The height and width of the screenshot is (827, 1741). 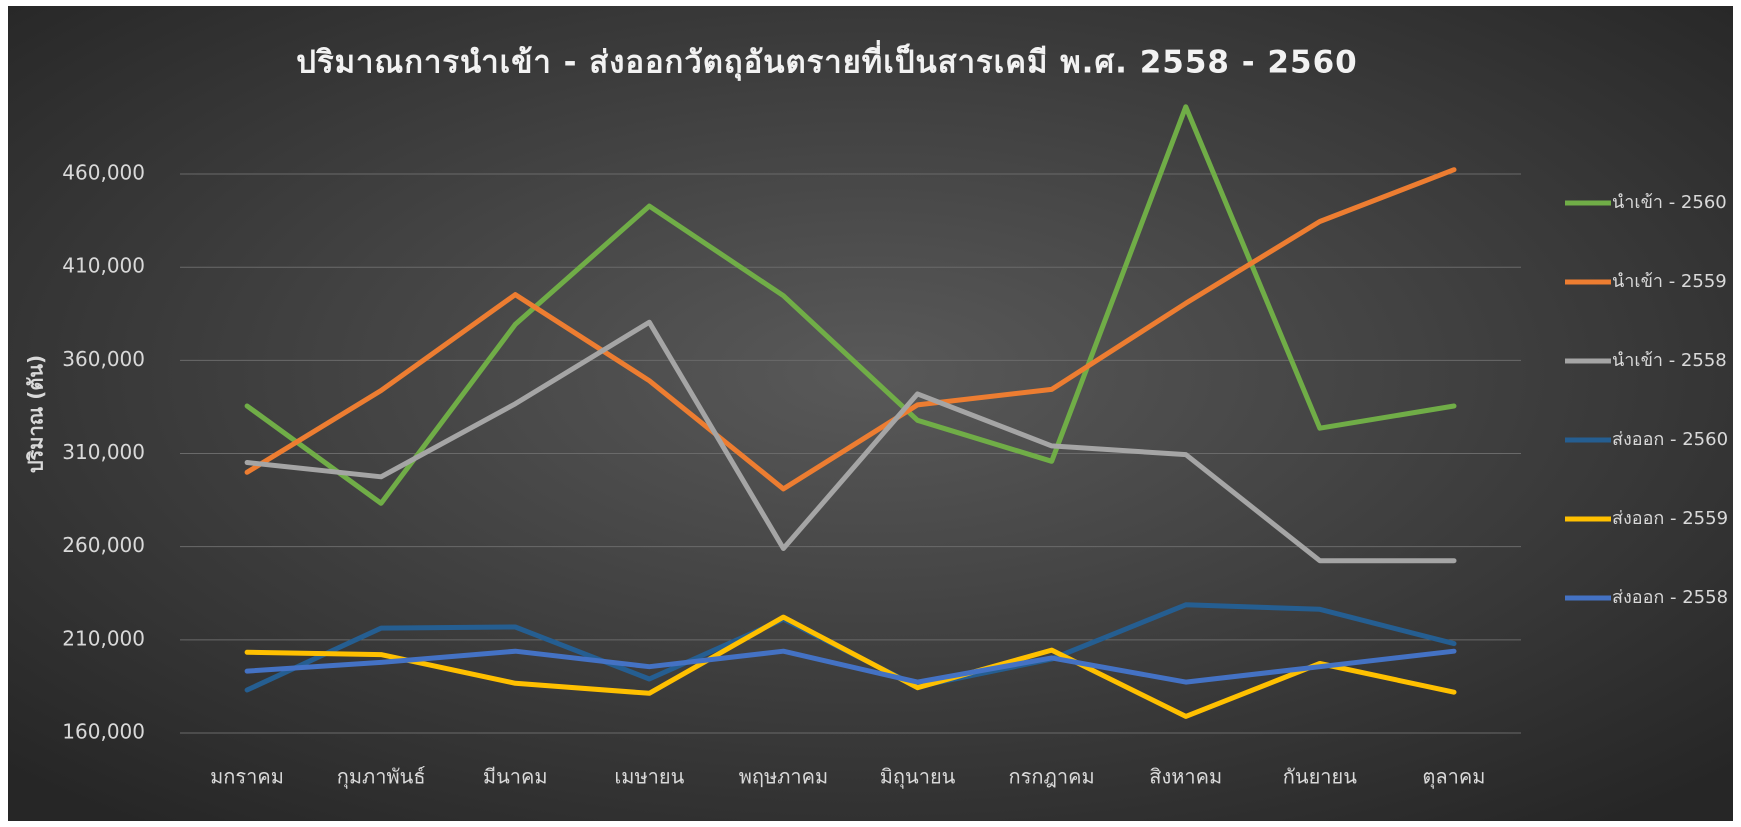 What do you see at coordinates (103, 452) in the screenshot?
I see `y-tick-label: 310,000` at bounding box center [103, 452].